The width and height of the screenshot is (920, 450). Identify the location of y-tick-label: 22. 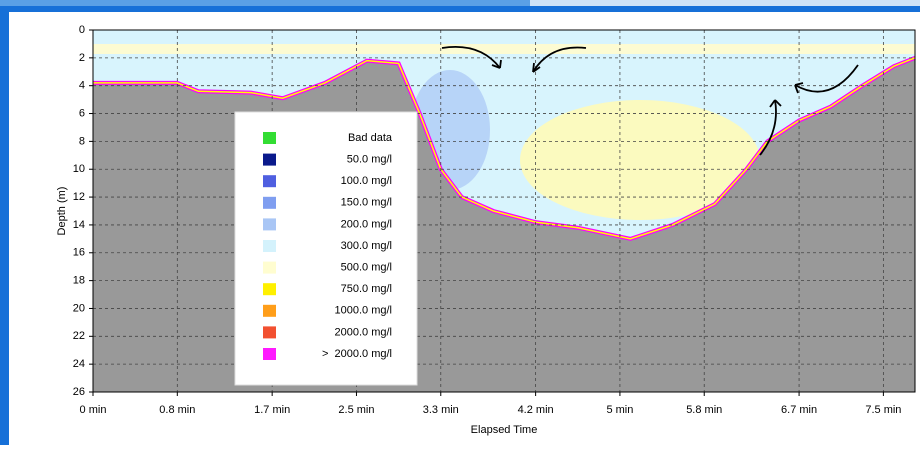
(79, 336).